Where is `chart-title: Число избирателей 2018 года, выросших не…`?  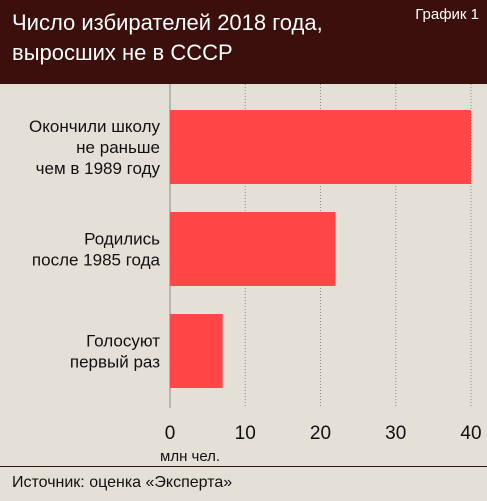 chart-title: Число избирателей 2018 года, выросших не… is located at coordinates (202, 38).